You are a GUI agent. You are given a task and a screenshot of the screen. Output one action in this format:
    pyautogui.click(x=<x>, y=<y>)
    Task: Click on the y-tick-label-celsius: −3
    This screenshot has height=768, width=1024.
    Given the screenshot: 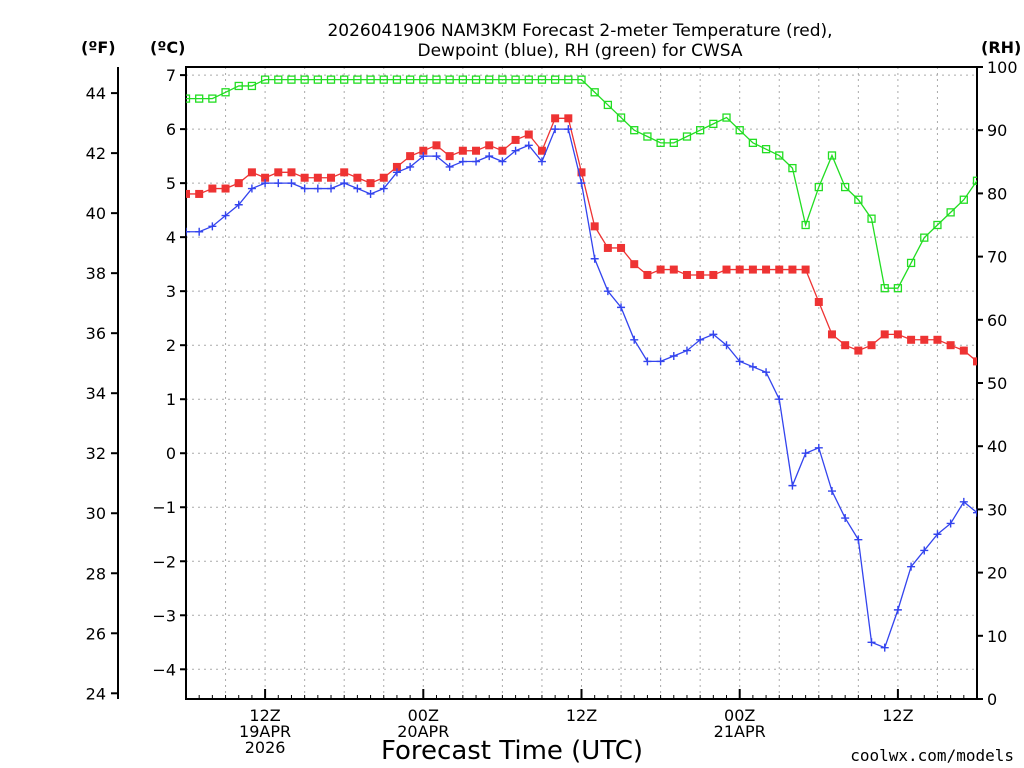 What is the action you would take?
    pyautogui.click(x=164, y=615)
    